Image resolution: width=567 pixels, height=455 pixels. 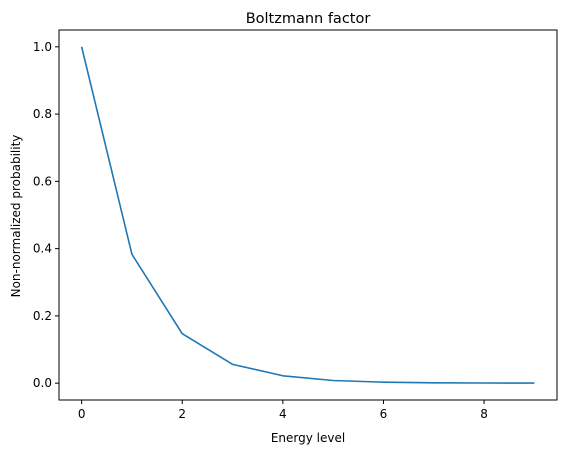 What do you see at coordinates (42, 47) in the screenshot?
I see `y-tick-label: 1.0` at bounding box center [42, 47].